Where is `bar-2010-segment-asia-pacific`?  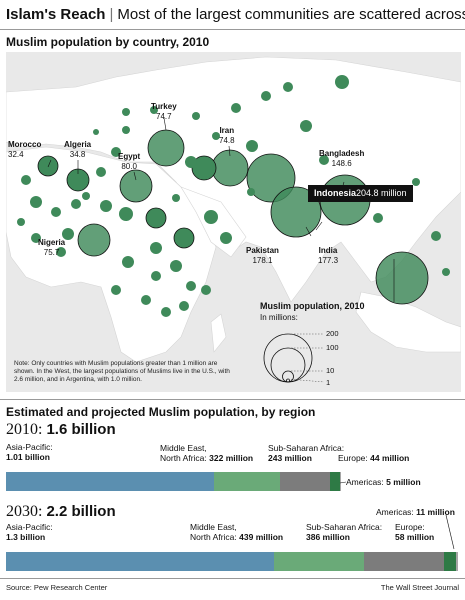
bar-2010-segment-asia-pacific is located at coordinates (110, 481).